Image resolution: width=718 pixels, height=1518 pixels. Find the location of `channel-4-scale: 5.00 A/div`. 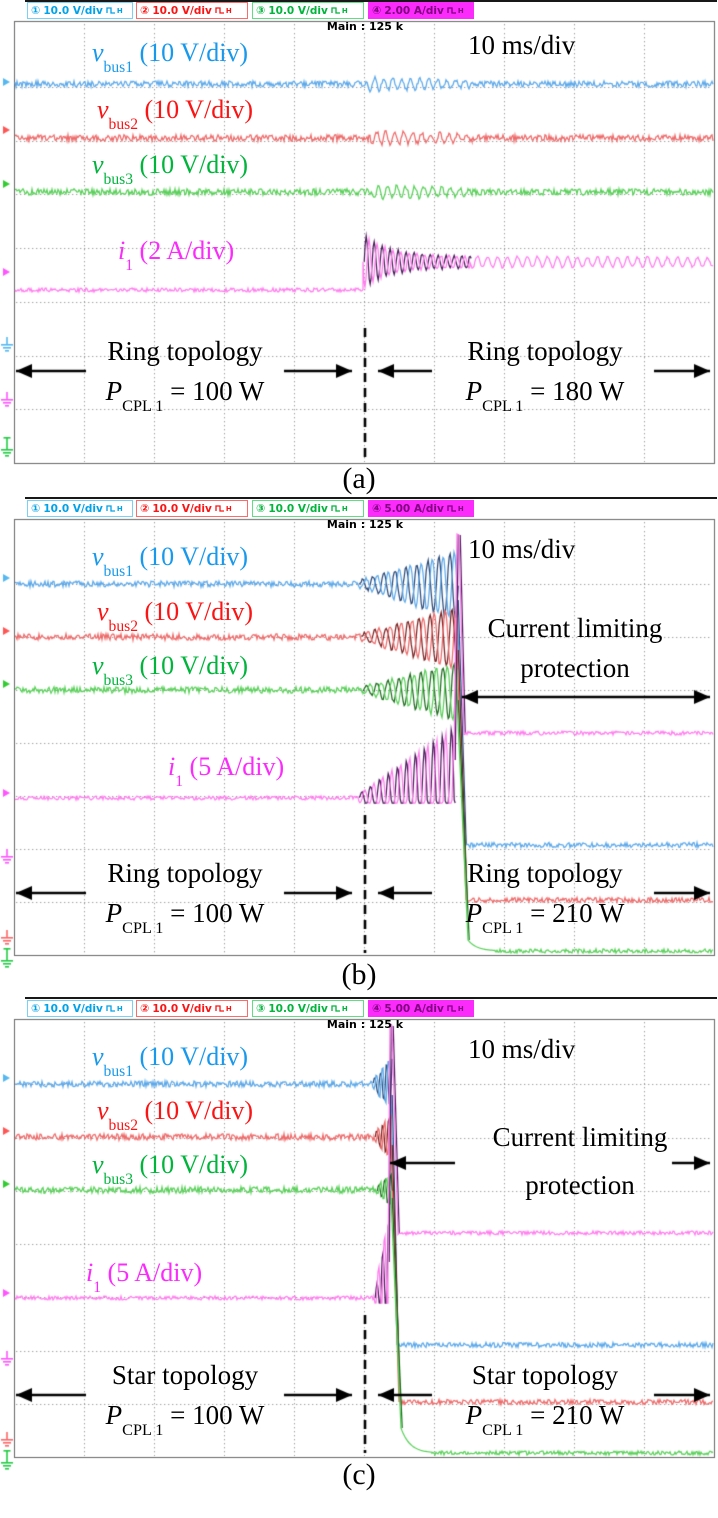

channel-4-scale: 5.00 A/div is located at coordinates (414, 1008).